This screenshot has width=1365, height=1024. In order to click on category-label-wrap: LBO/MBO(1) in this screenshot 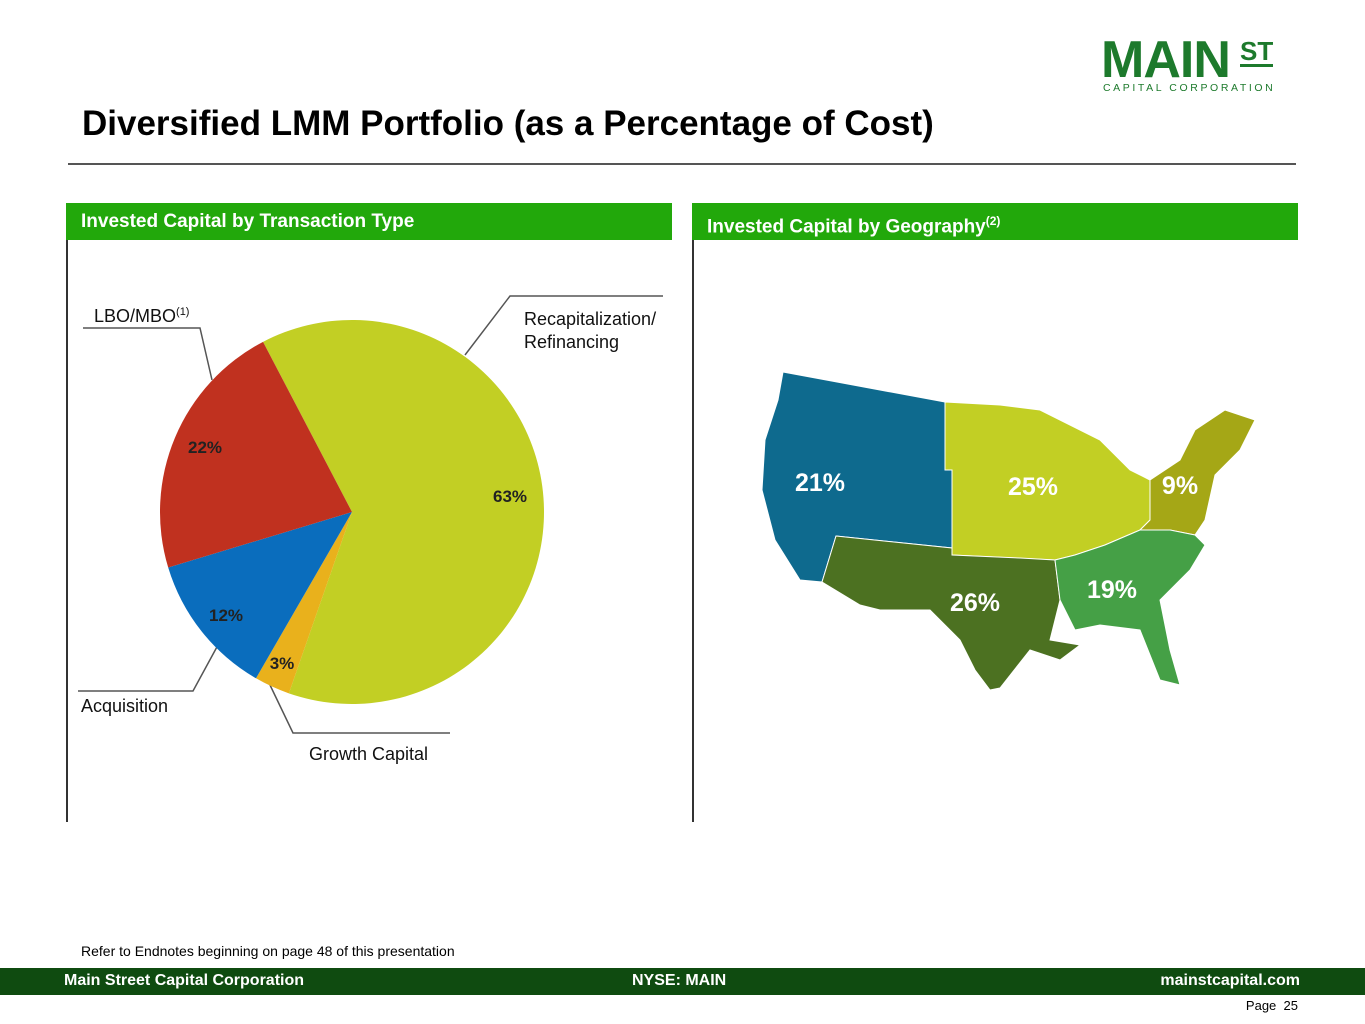, I will do `click(141, 316)`.